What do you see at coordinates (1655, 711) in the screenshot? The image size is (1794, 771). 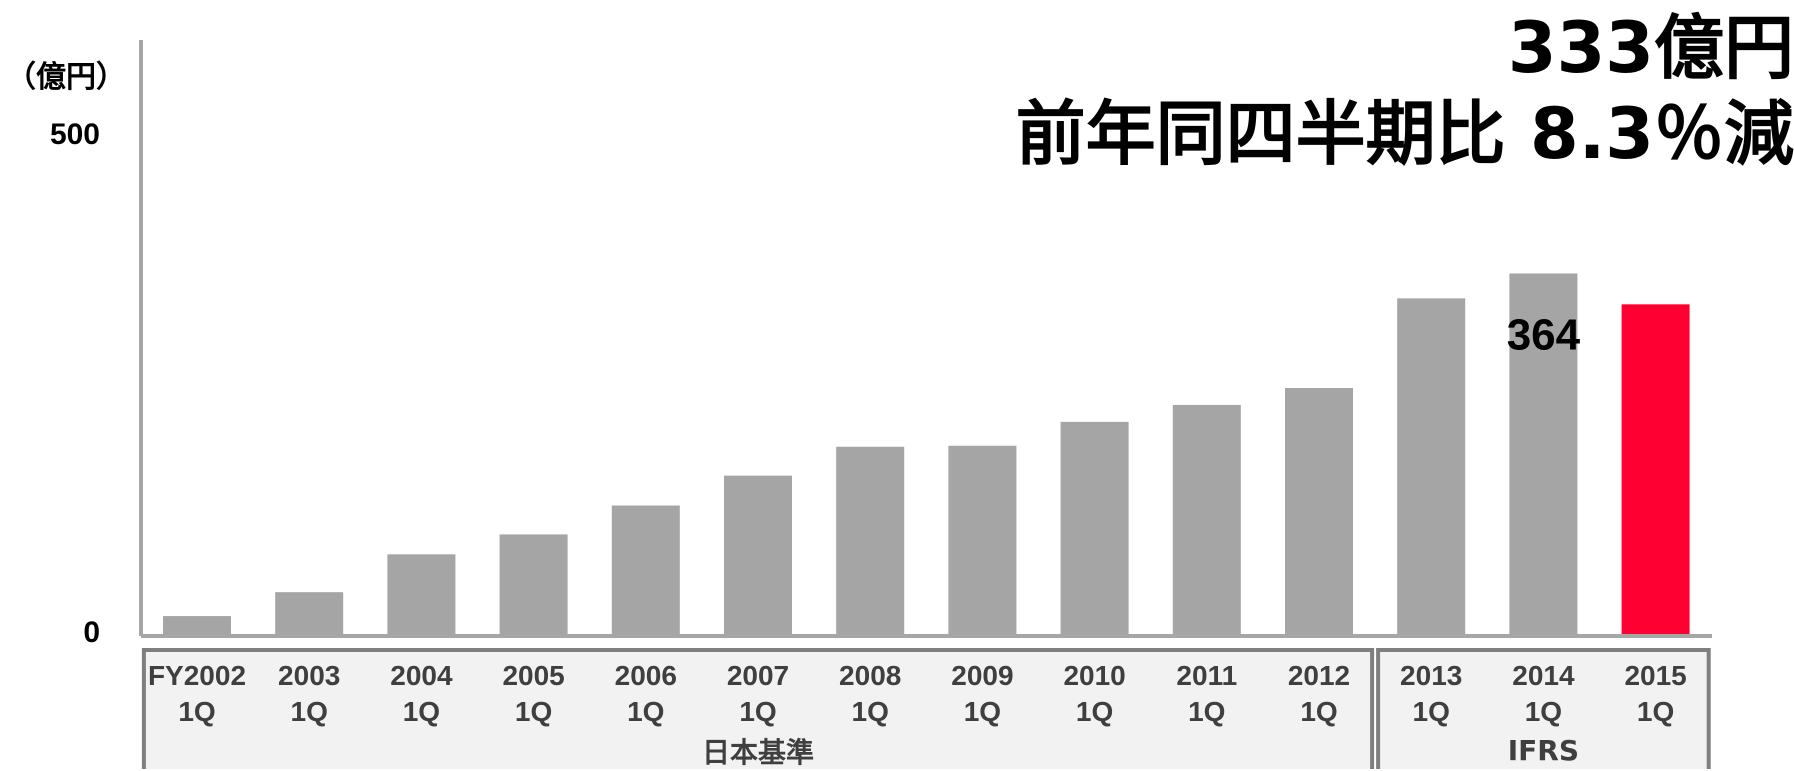 I see `x-tick-label-13-1: 1Q` at bounding box center [1655, 711].